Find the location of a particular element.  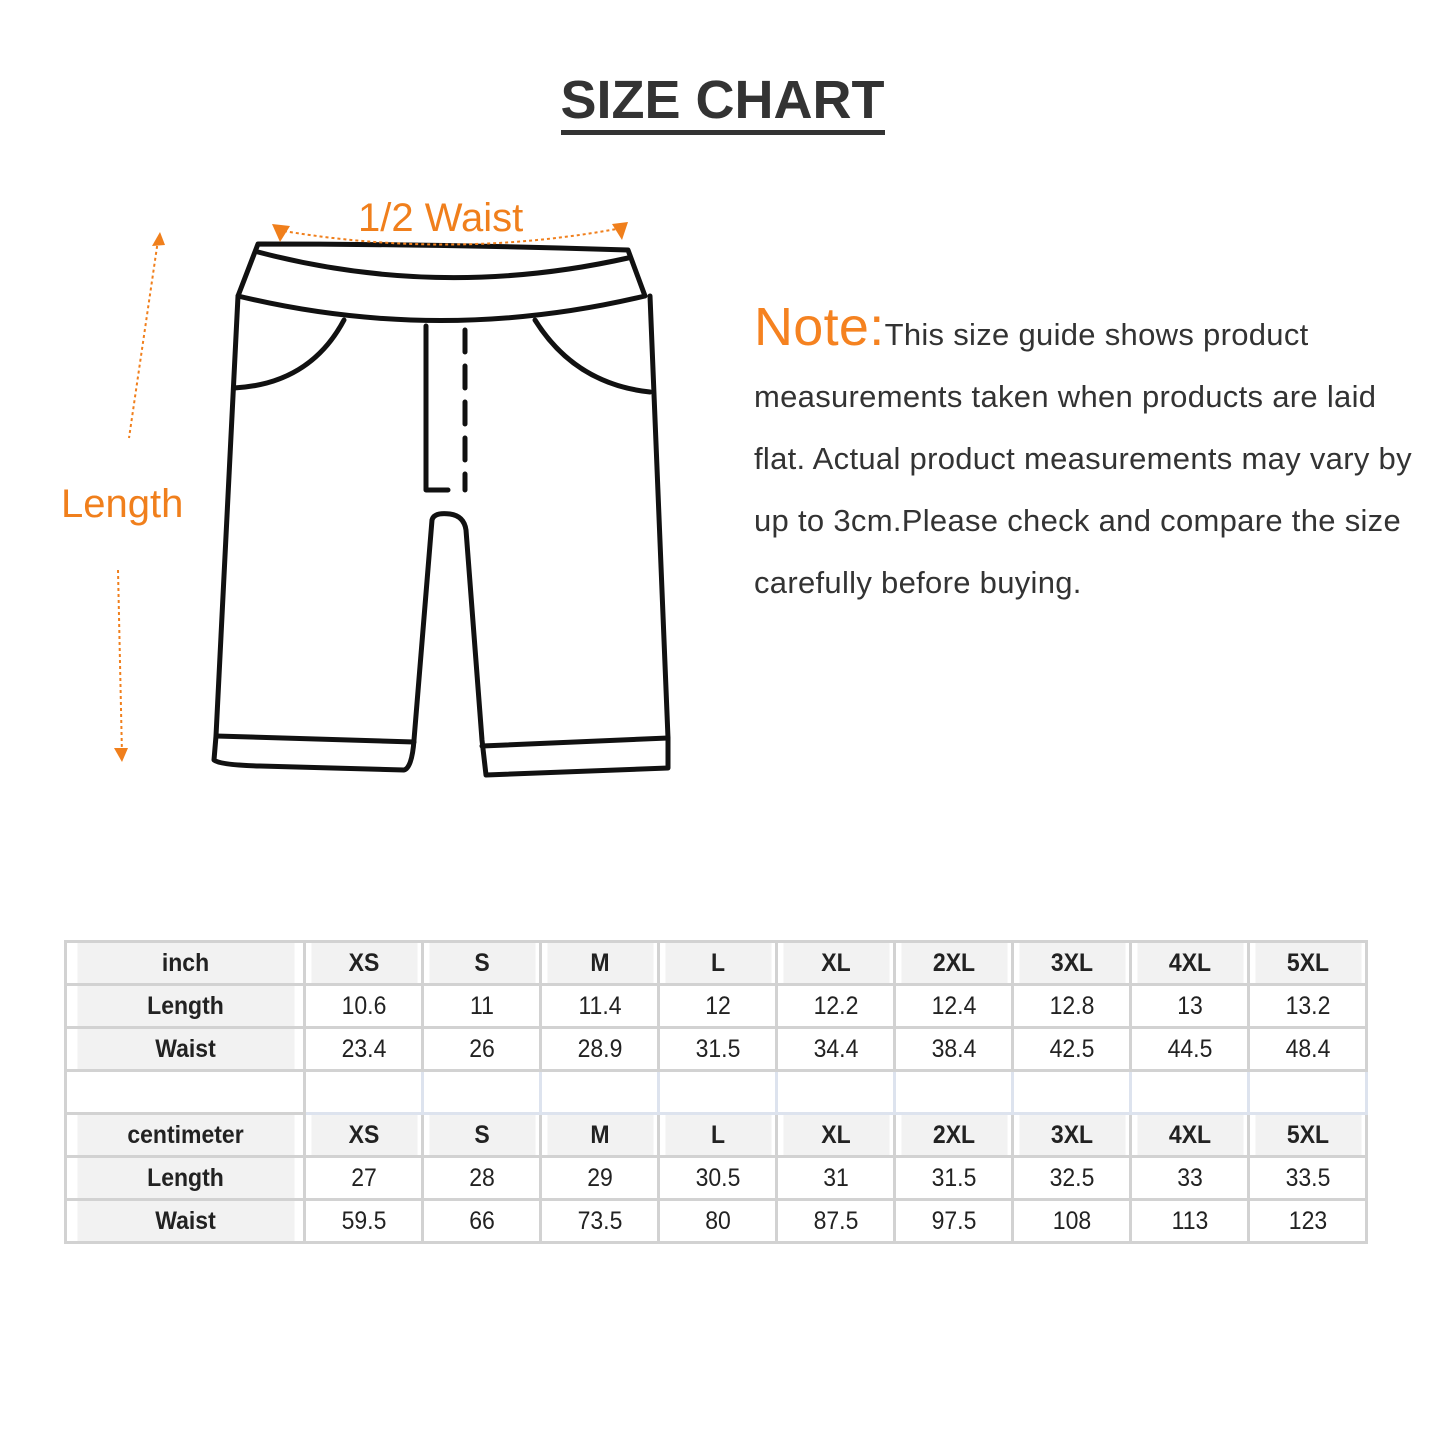

table-cell: 30.5 is located at coordinates (717, 1178).